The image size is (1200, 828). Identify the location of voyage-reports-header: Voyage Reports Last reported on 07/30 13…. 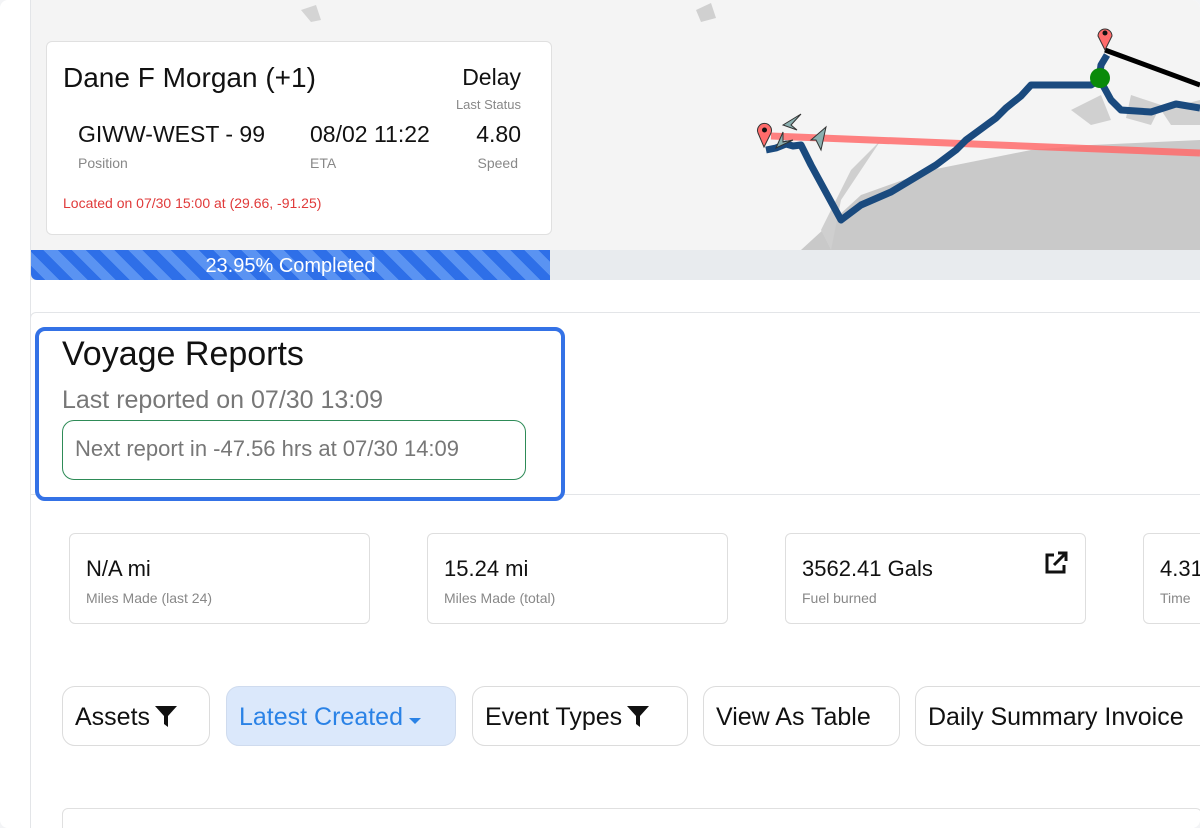
(300, 414).